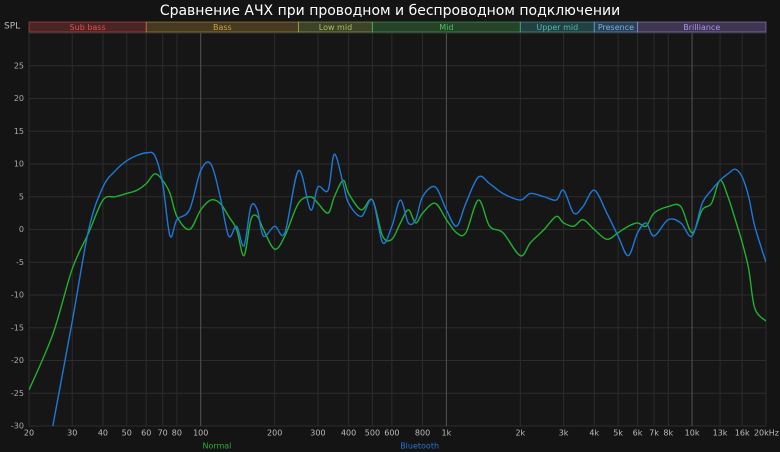  I want to click on x-tick-label: 1k, so click(447, 433).